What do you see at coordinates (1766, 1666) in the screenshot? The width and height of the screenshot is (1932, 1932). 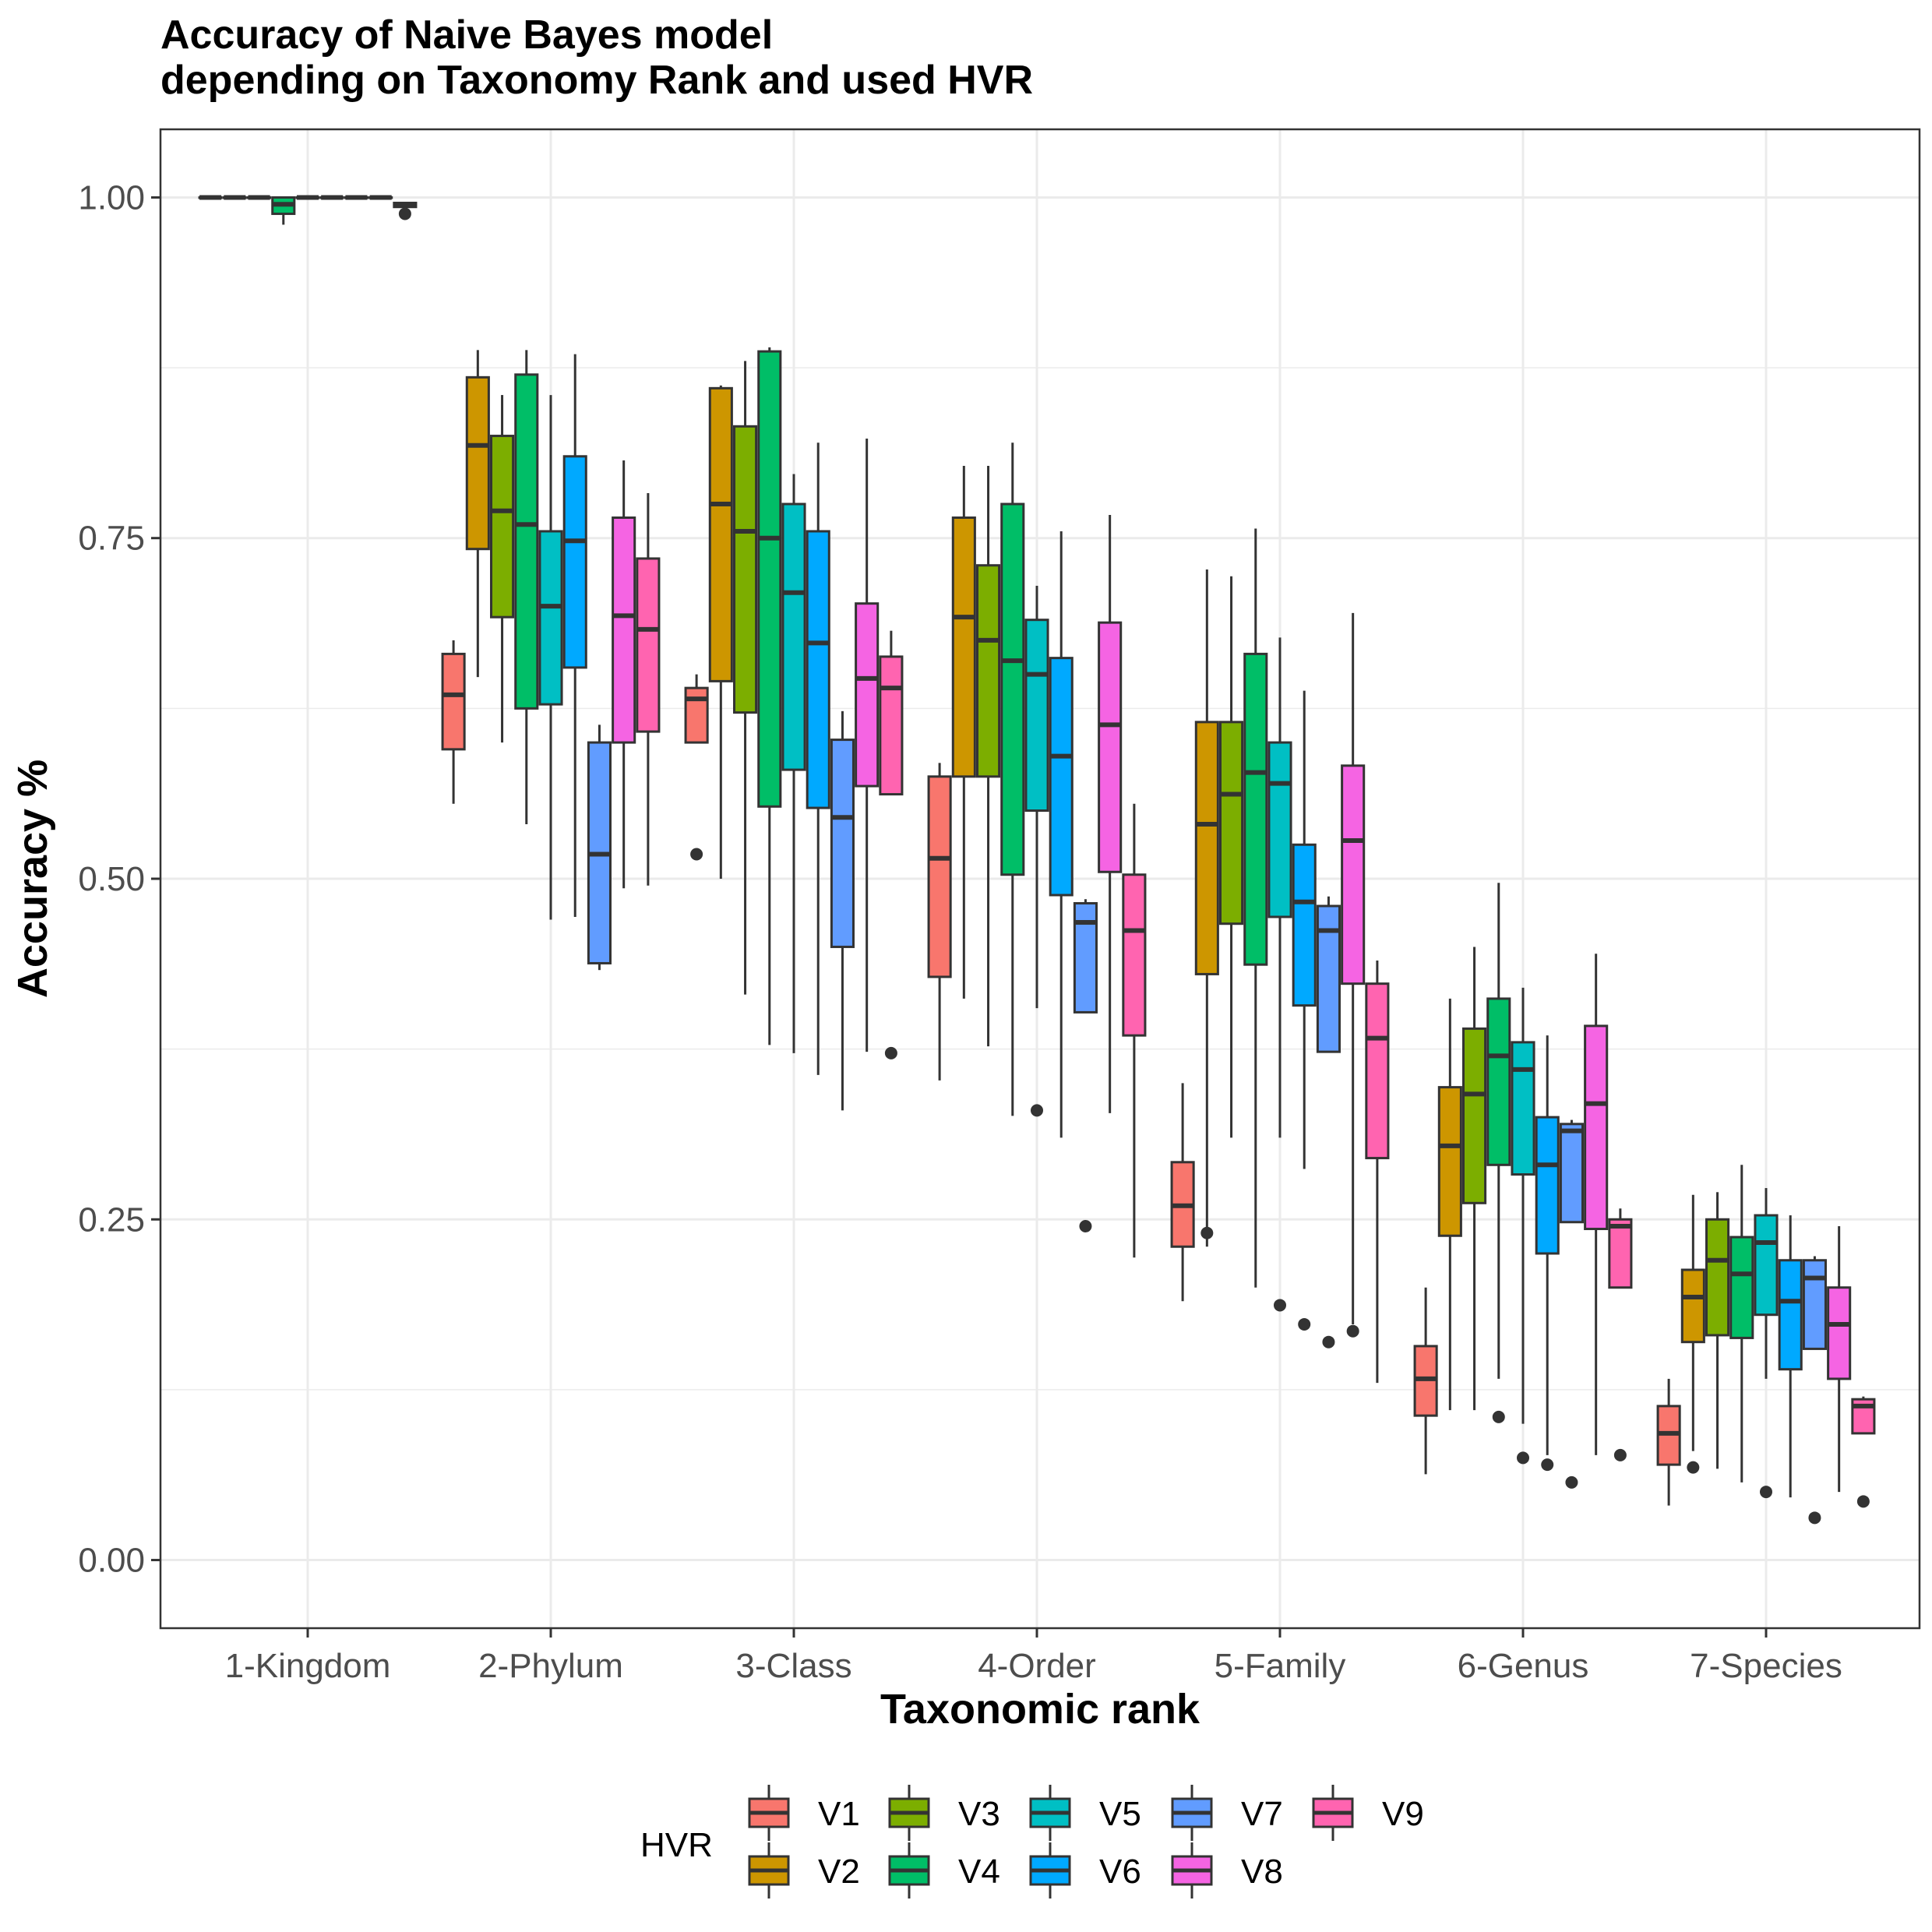 I see `x-tick-label: 7-Species` at bounding box center [1766, 1666].